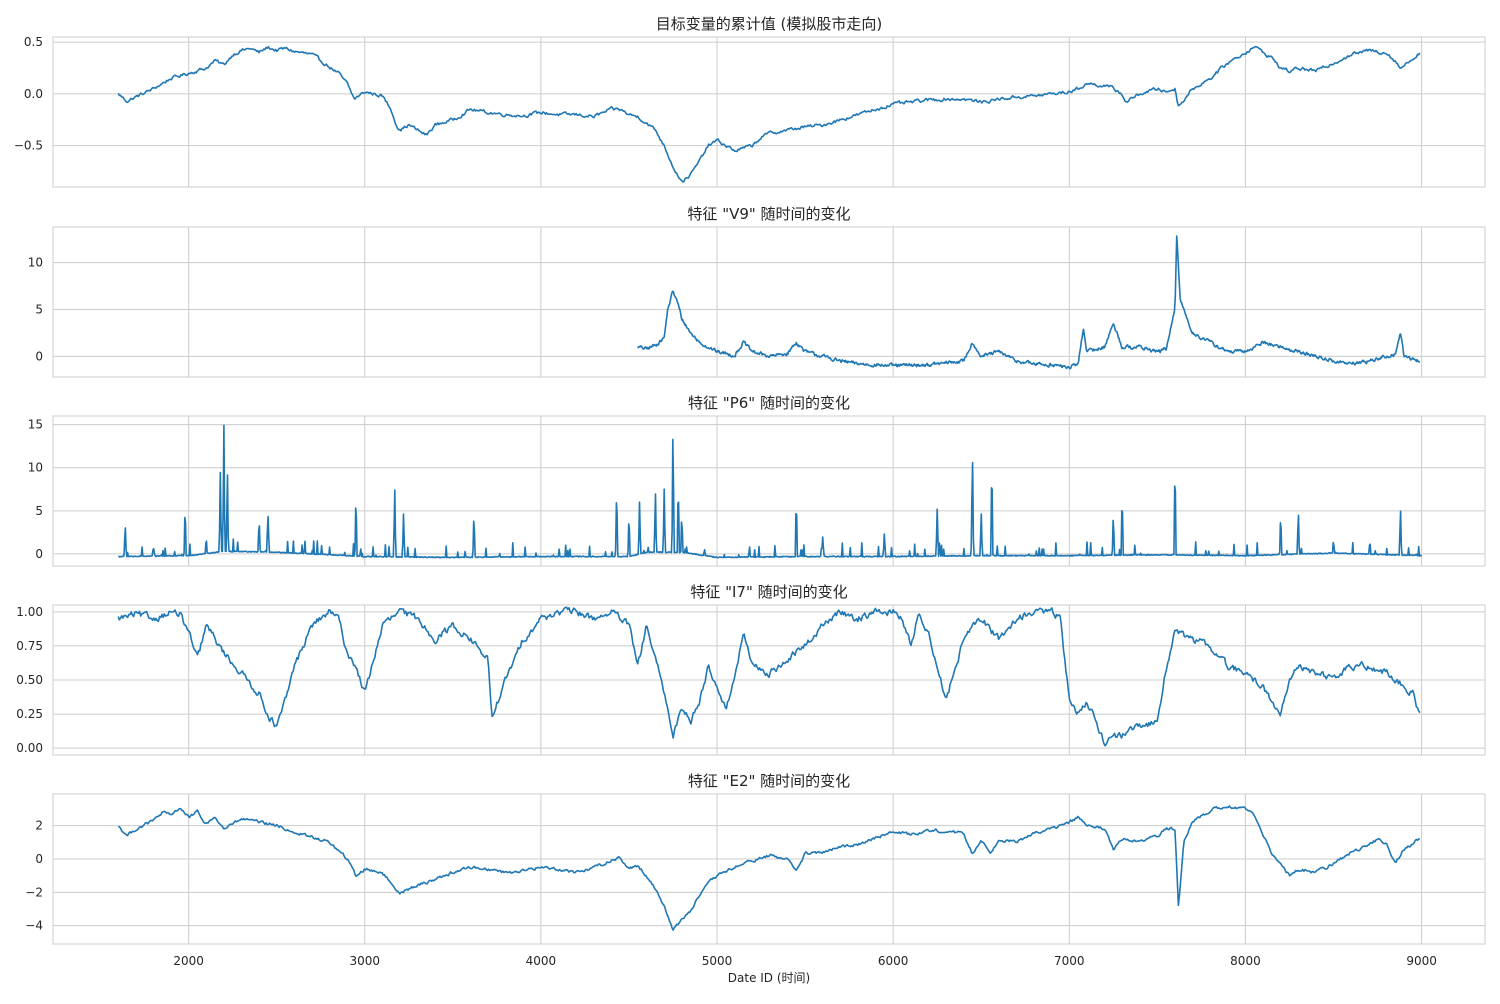 Image resolution: width=1500 pixels, height=1004 pixels. What do you see at coordinates (29, 646) in the screenshot?
I see `y-tick-label: 0.75` at bounding box center [29, 646].